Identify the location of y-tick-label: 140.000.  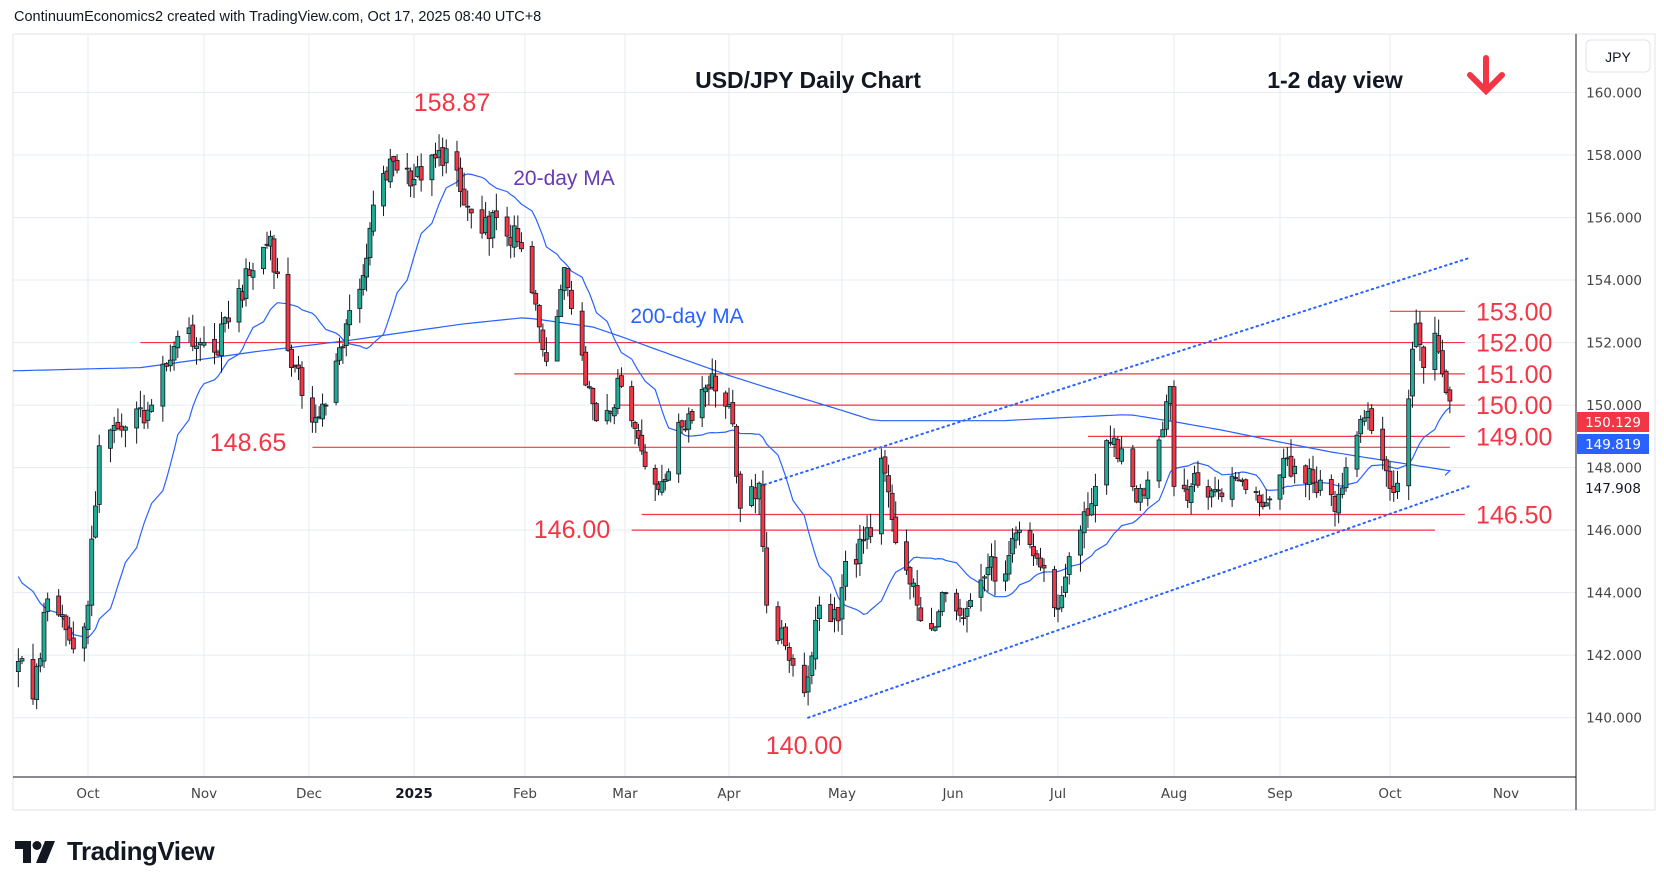
(1614, 719).